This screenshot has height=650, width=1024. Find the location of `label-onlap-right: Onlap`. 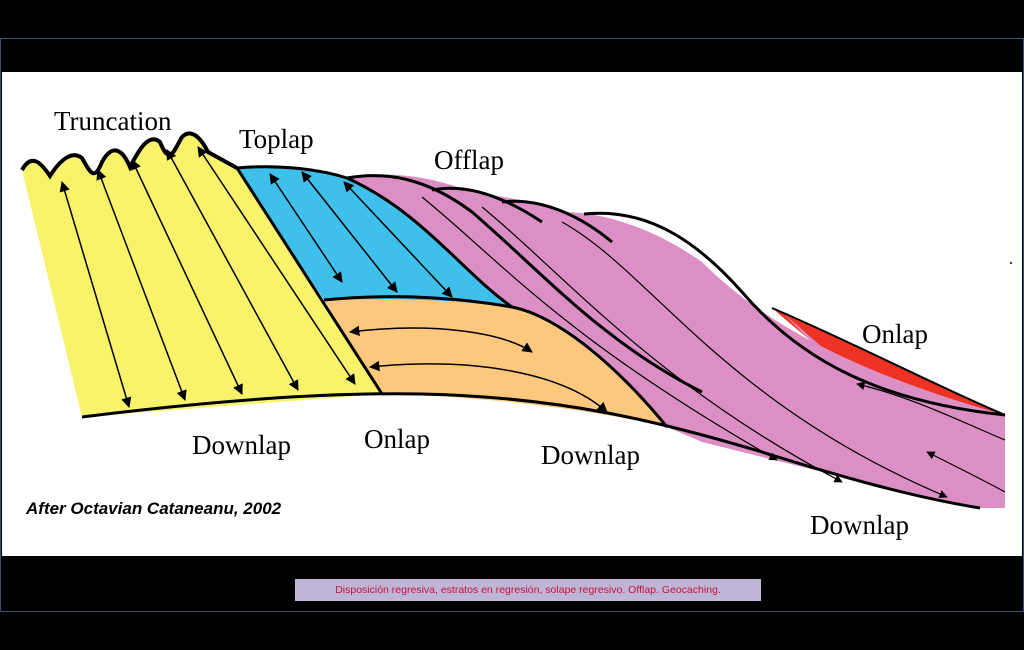

label-onlap-right: Onlap is located at coordinates (895, 334).